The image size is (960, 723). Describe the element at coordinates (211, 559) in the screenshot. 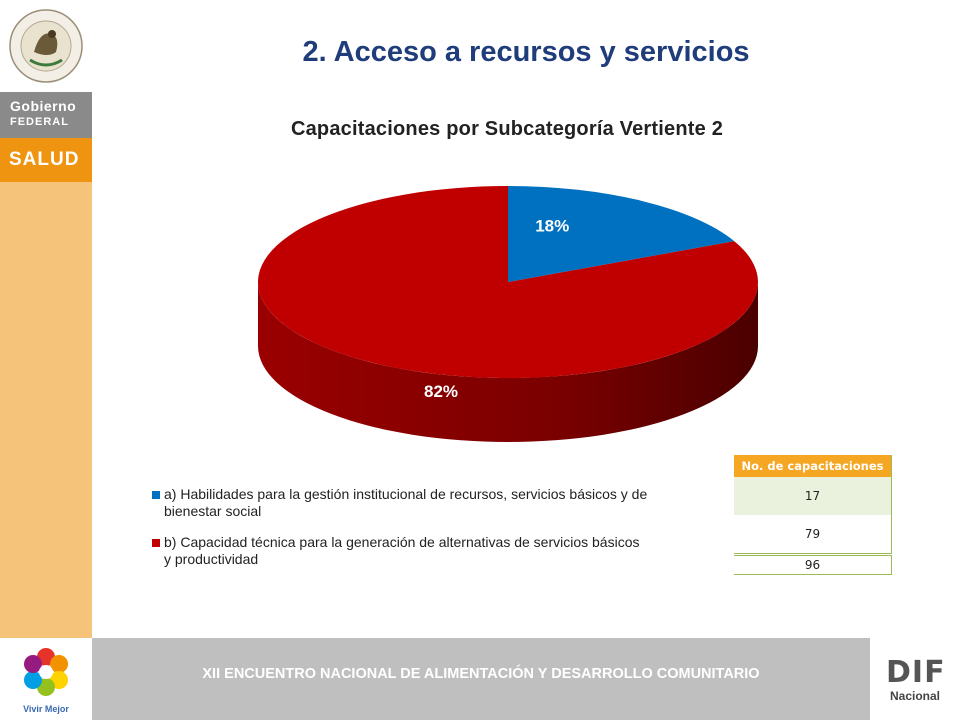

I see `legend-item-b-line2: y productividad` at that location.